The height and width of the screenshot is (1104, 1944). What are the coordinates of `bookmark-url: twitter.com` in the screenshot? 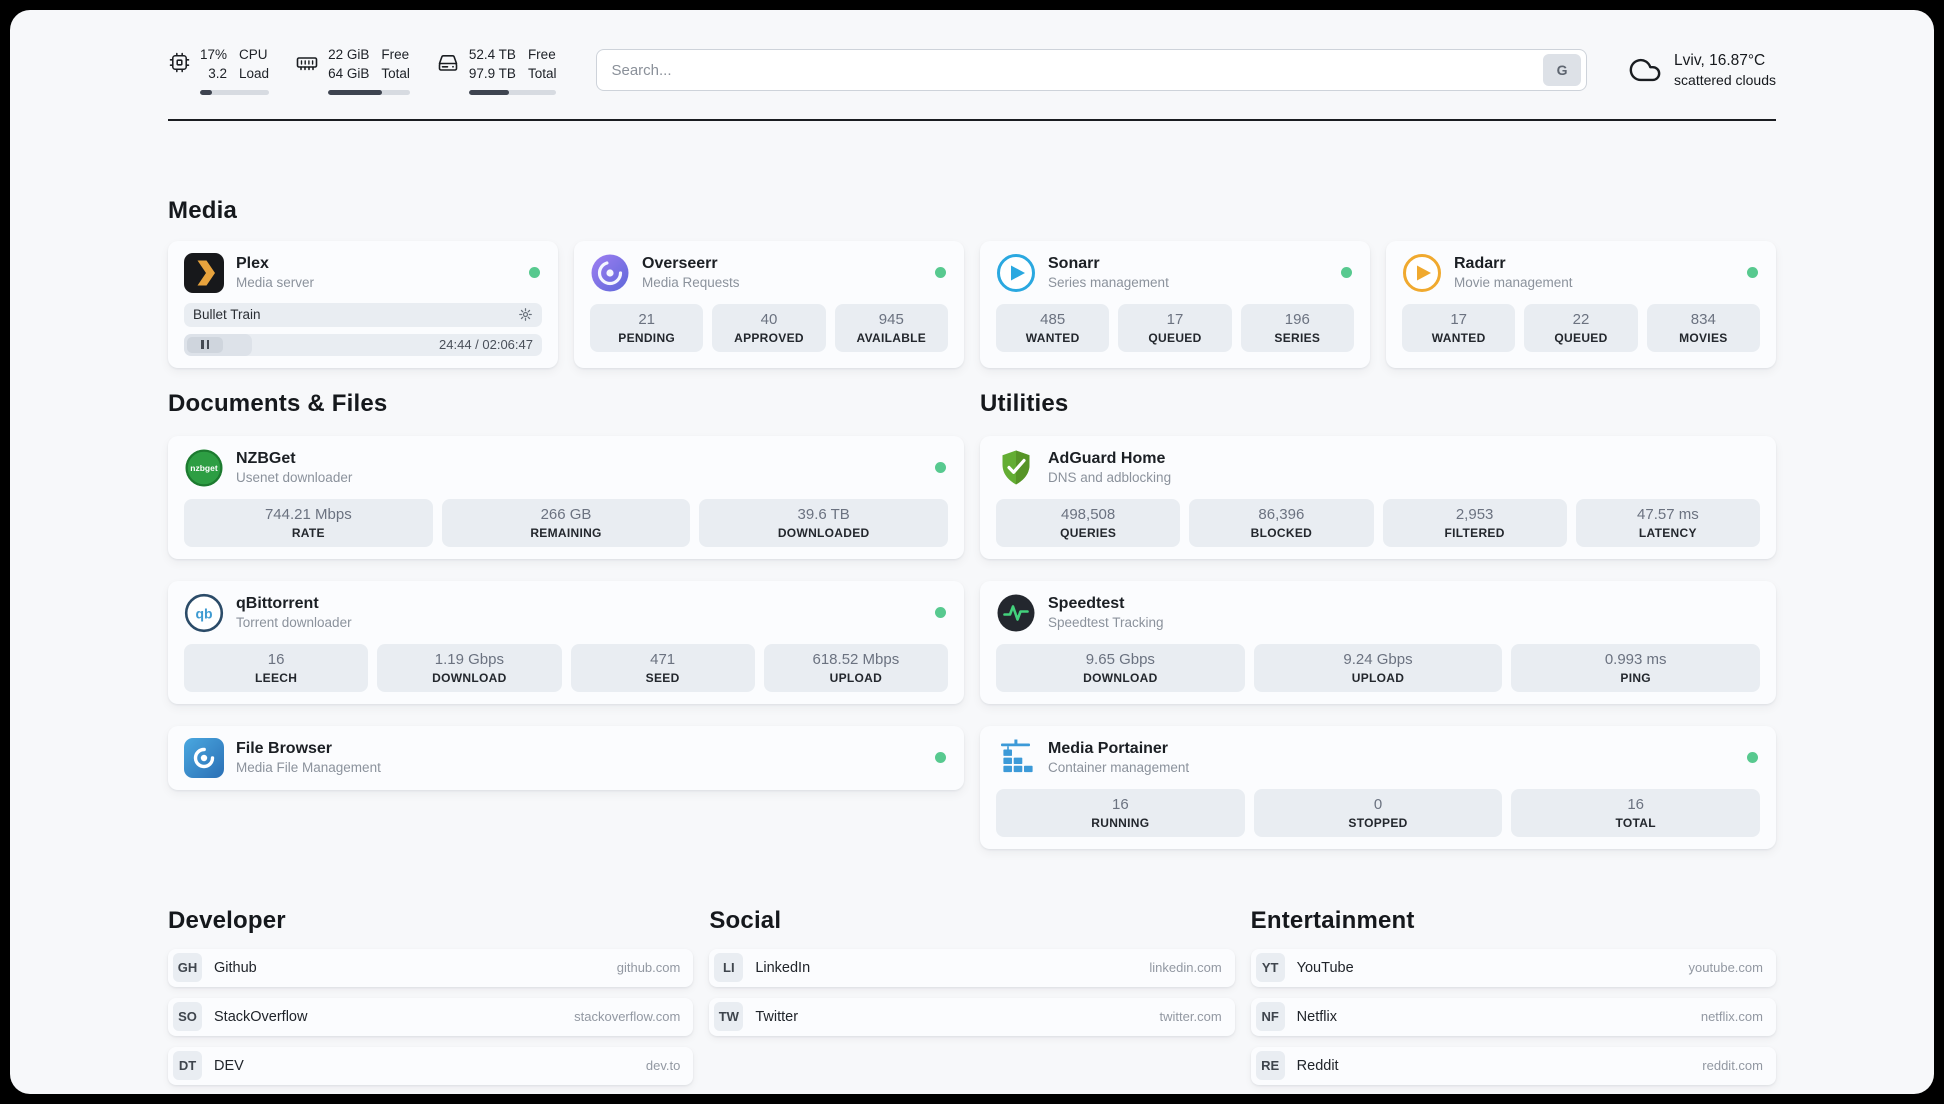 It's located at (1190, 1017).